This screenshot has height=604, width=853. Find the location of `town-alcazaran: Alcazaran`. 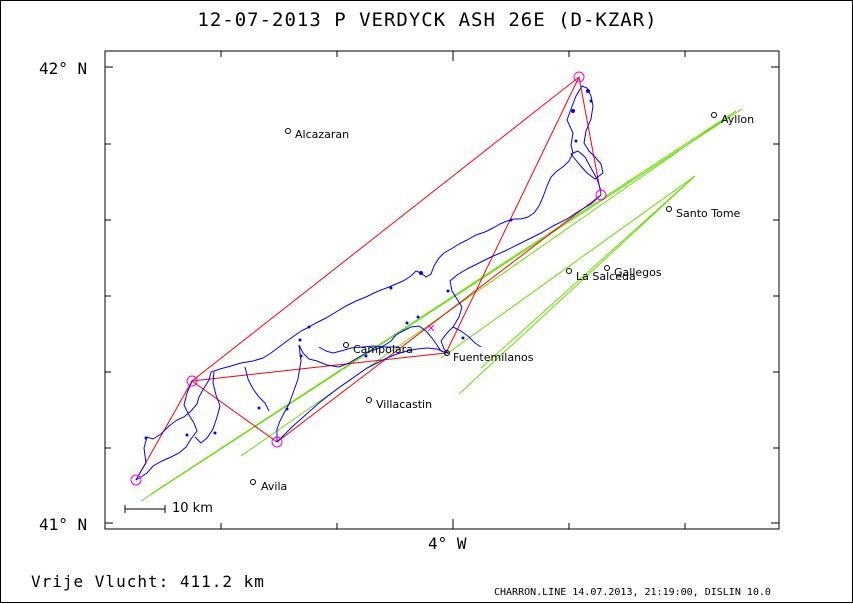

town-alcazaran: Alcazaran is located at coordinates (317, 134).